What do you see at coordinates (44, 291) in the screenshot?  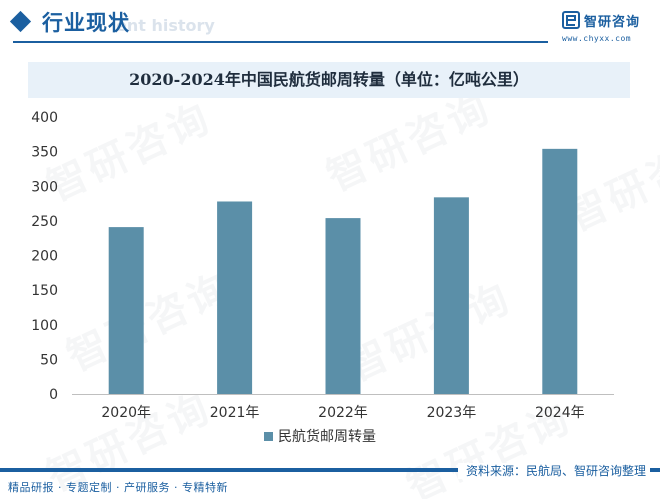 I see `y-tick-label: 150` at bounding box center [44, 291].